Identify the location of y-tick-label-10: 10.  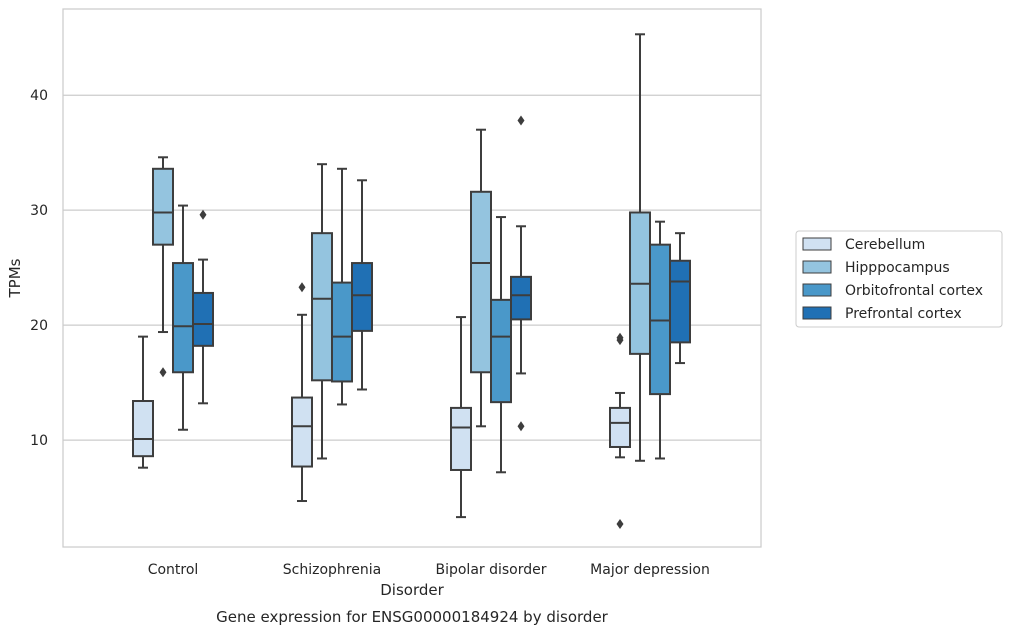
(39, 441).